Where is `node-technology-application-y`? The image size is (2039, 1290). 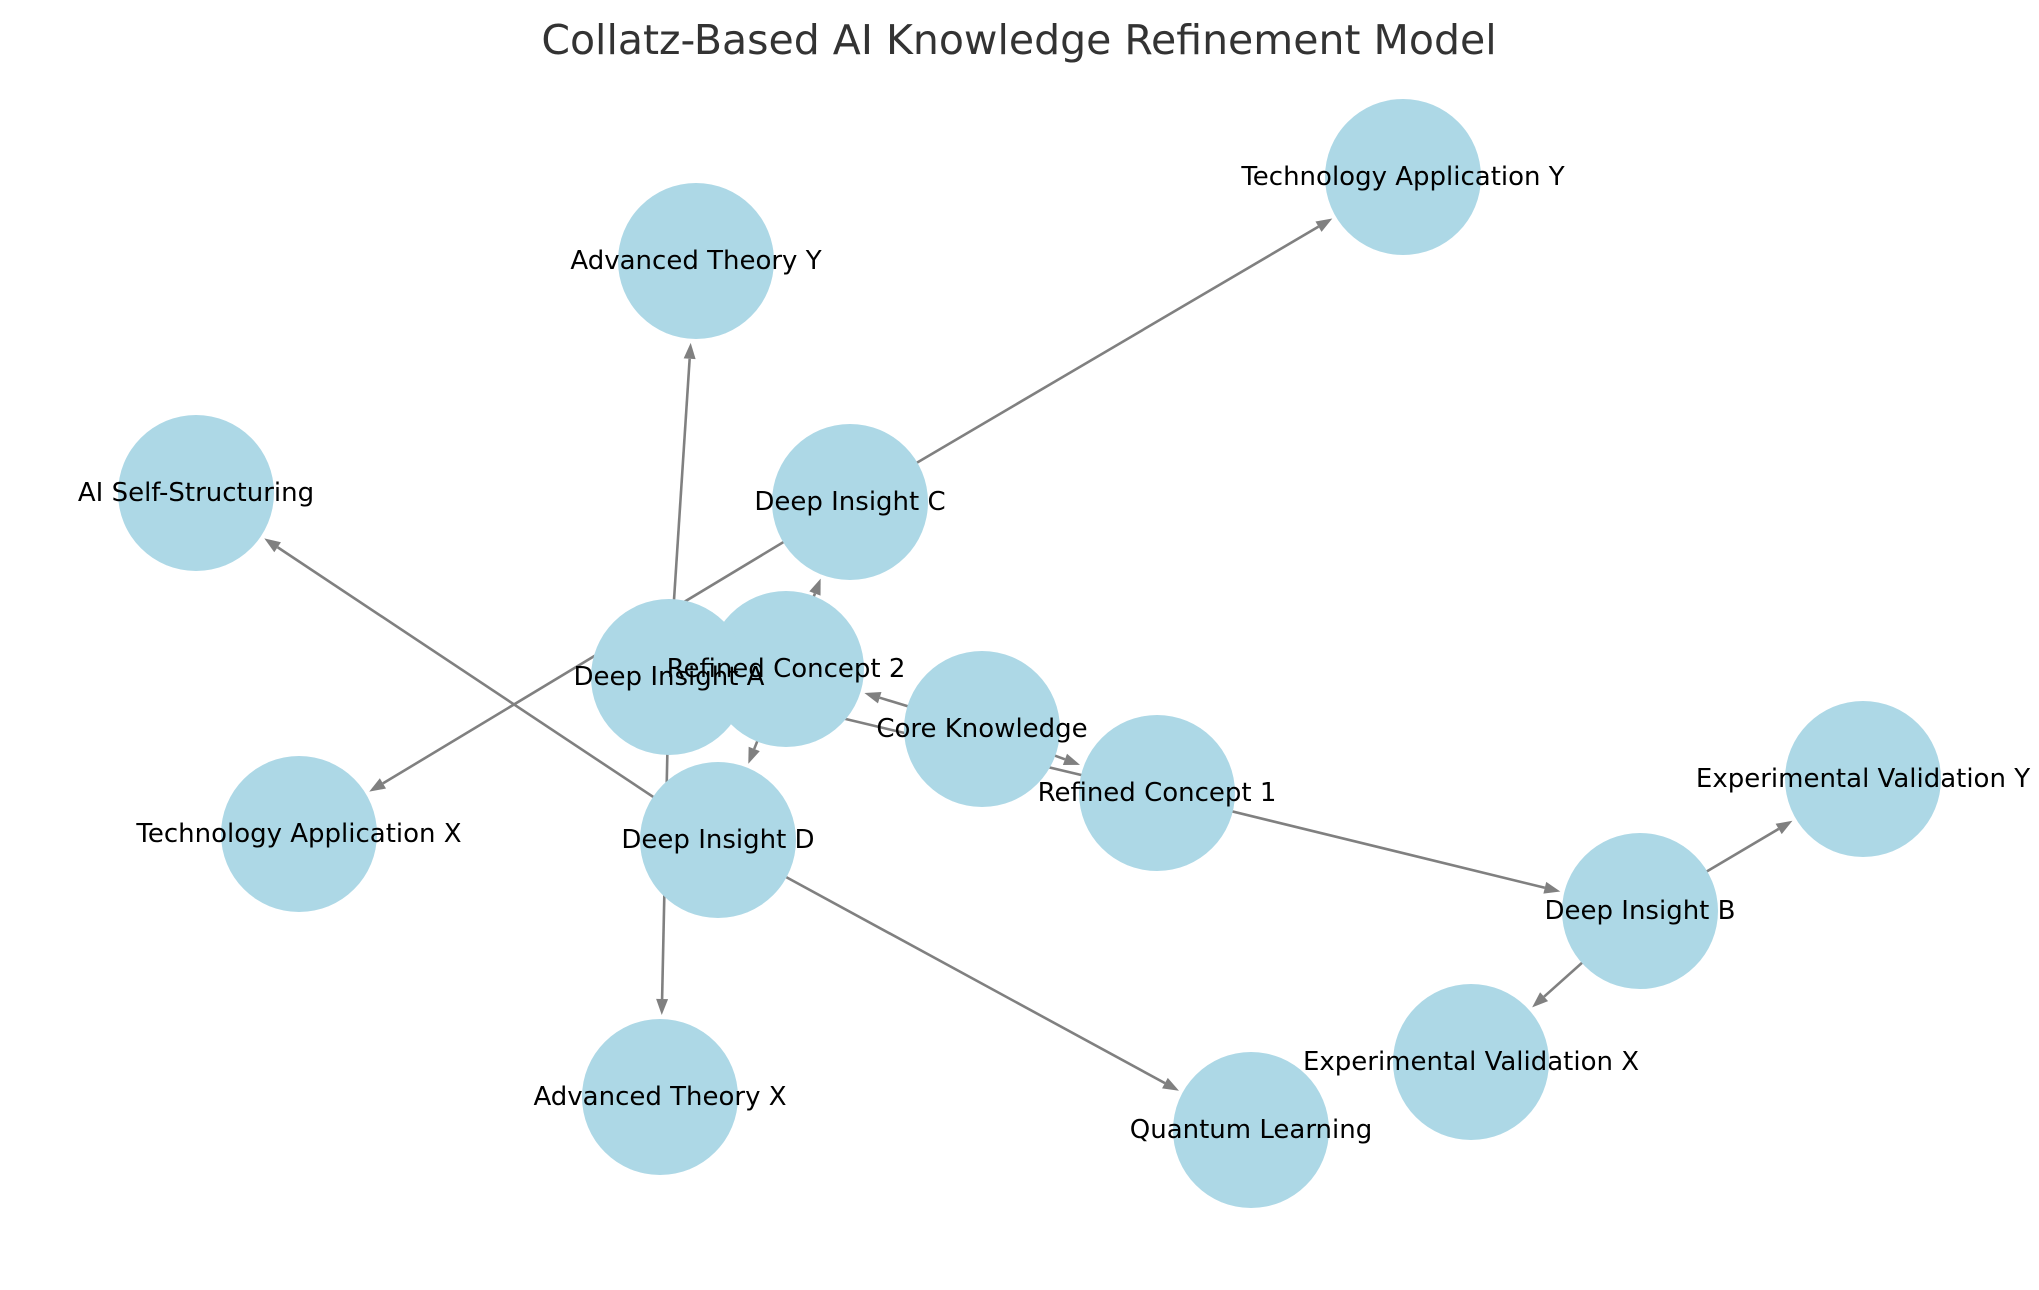
node-technology-application-y is located at coordinates (1403, 177).